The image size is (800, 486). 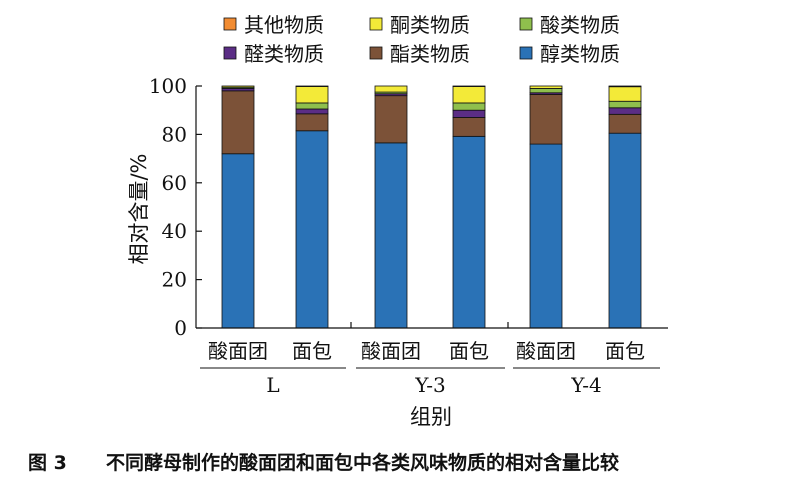 What do you see at coordinates (363, 463) in the screenshot?
I see `figure-title: 不同酵母制作的酸面团和面包中各类风味物质的相对含量比较` at bounding box center [363, 463].